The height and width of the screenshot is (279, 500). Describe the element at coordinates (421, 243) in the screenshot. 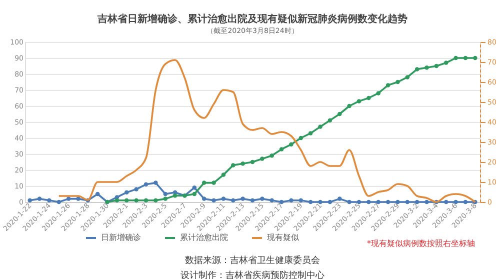

I see `text: *现有疑似病例数按照右坐标轴` at that location.